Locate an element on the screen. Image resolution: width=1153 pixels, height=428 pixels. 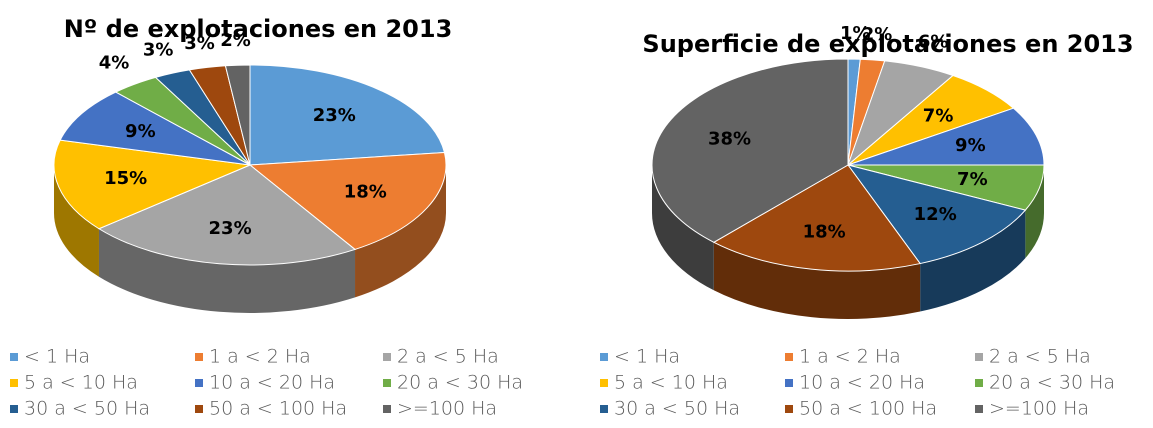
data-label: 12% is located at coordinates (935, 214).